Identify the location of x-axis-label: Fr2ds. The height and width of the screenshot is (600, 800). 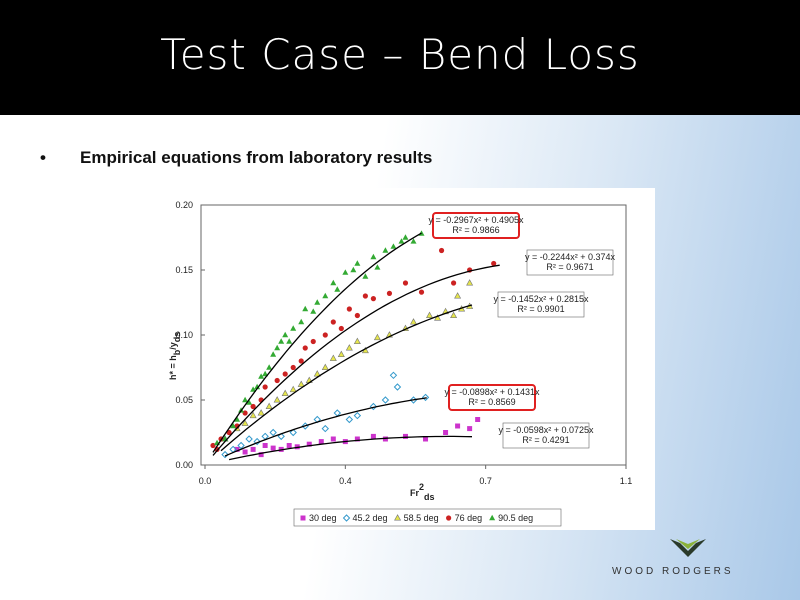
(422, 492).